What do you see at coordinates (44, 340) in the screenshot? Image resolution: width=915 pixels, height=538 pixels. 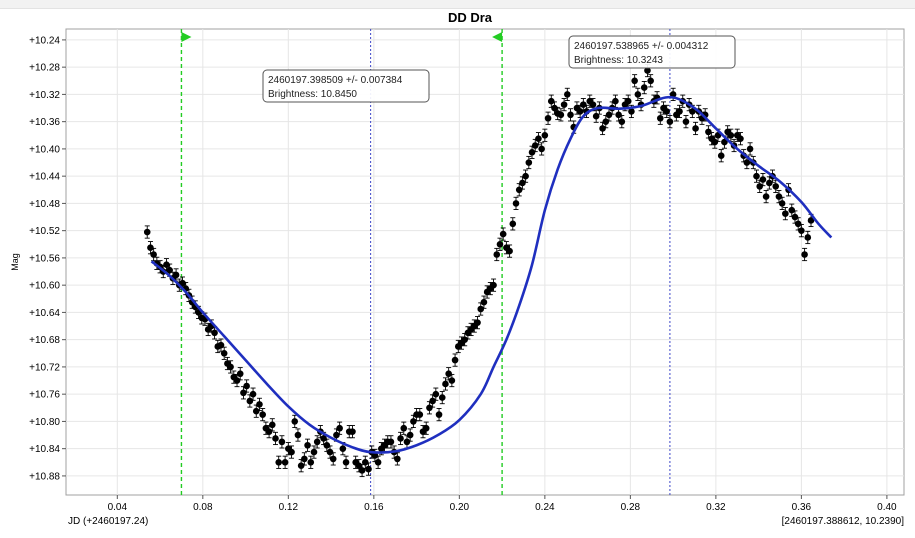 I see `y-tick-label: +10.68` at bounding box center [44, 340].